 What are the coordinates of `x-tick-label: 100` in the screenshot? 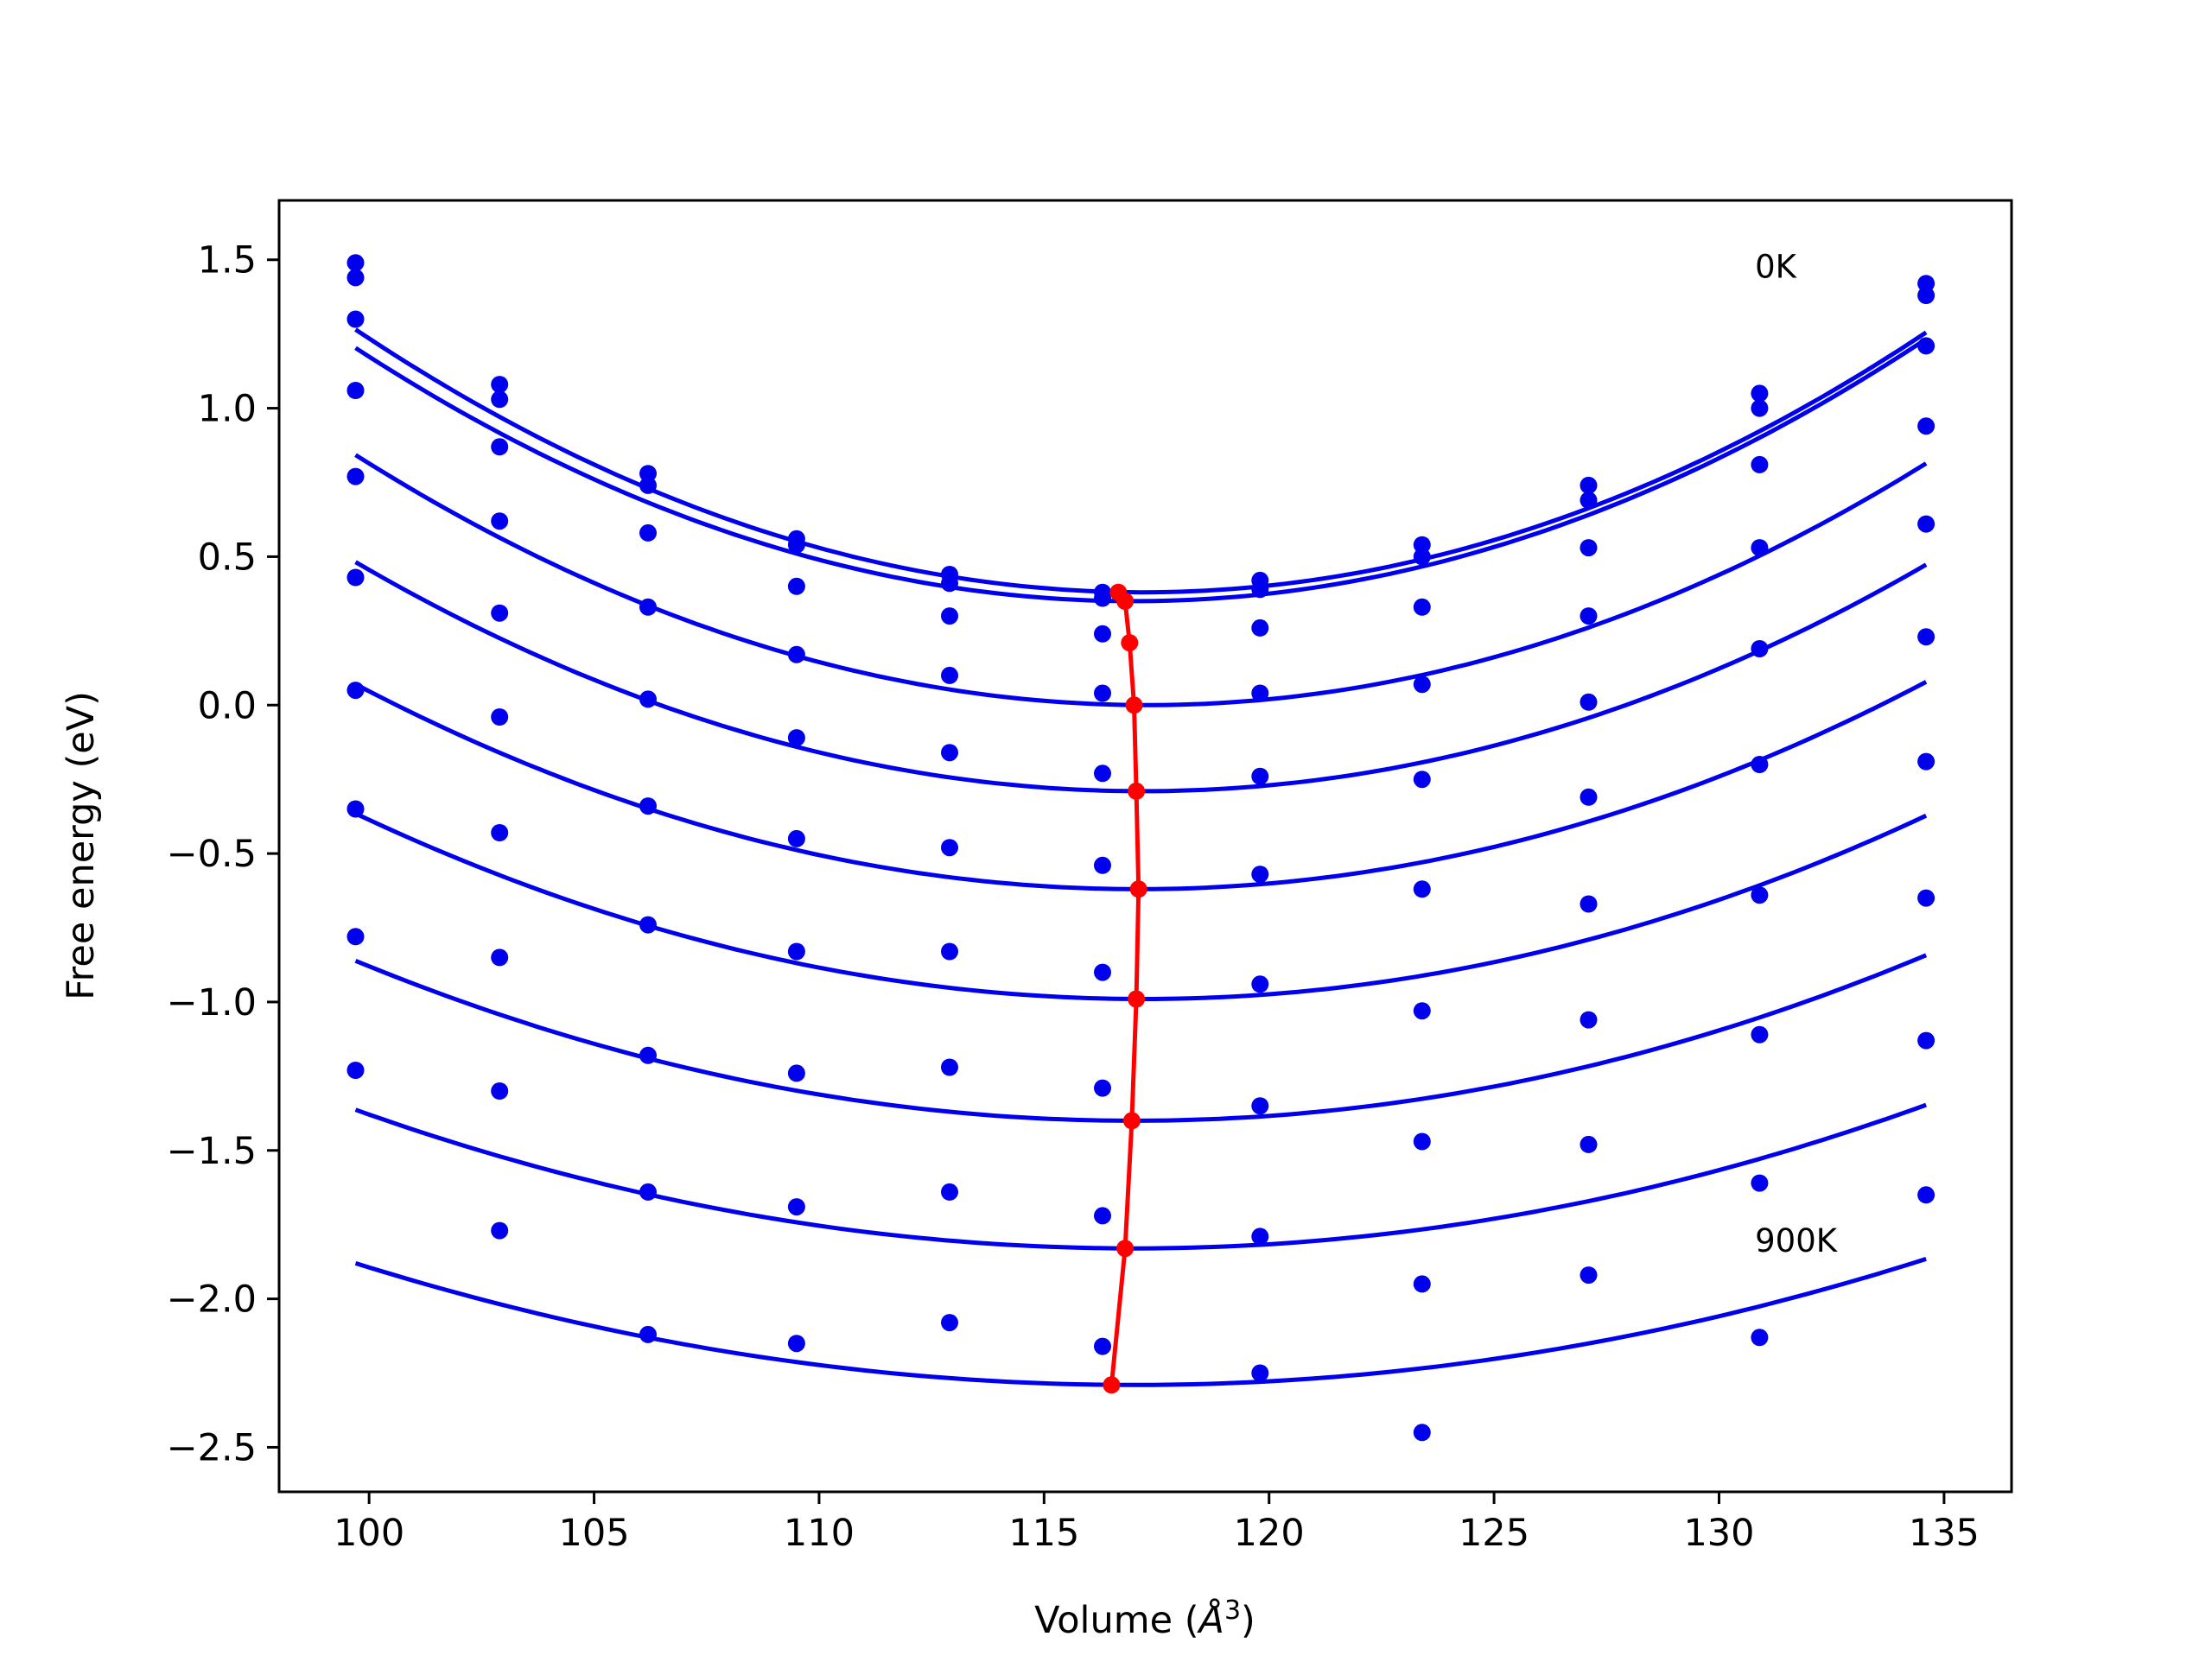 It's located at (369, 1533).